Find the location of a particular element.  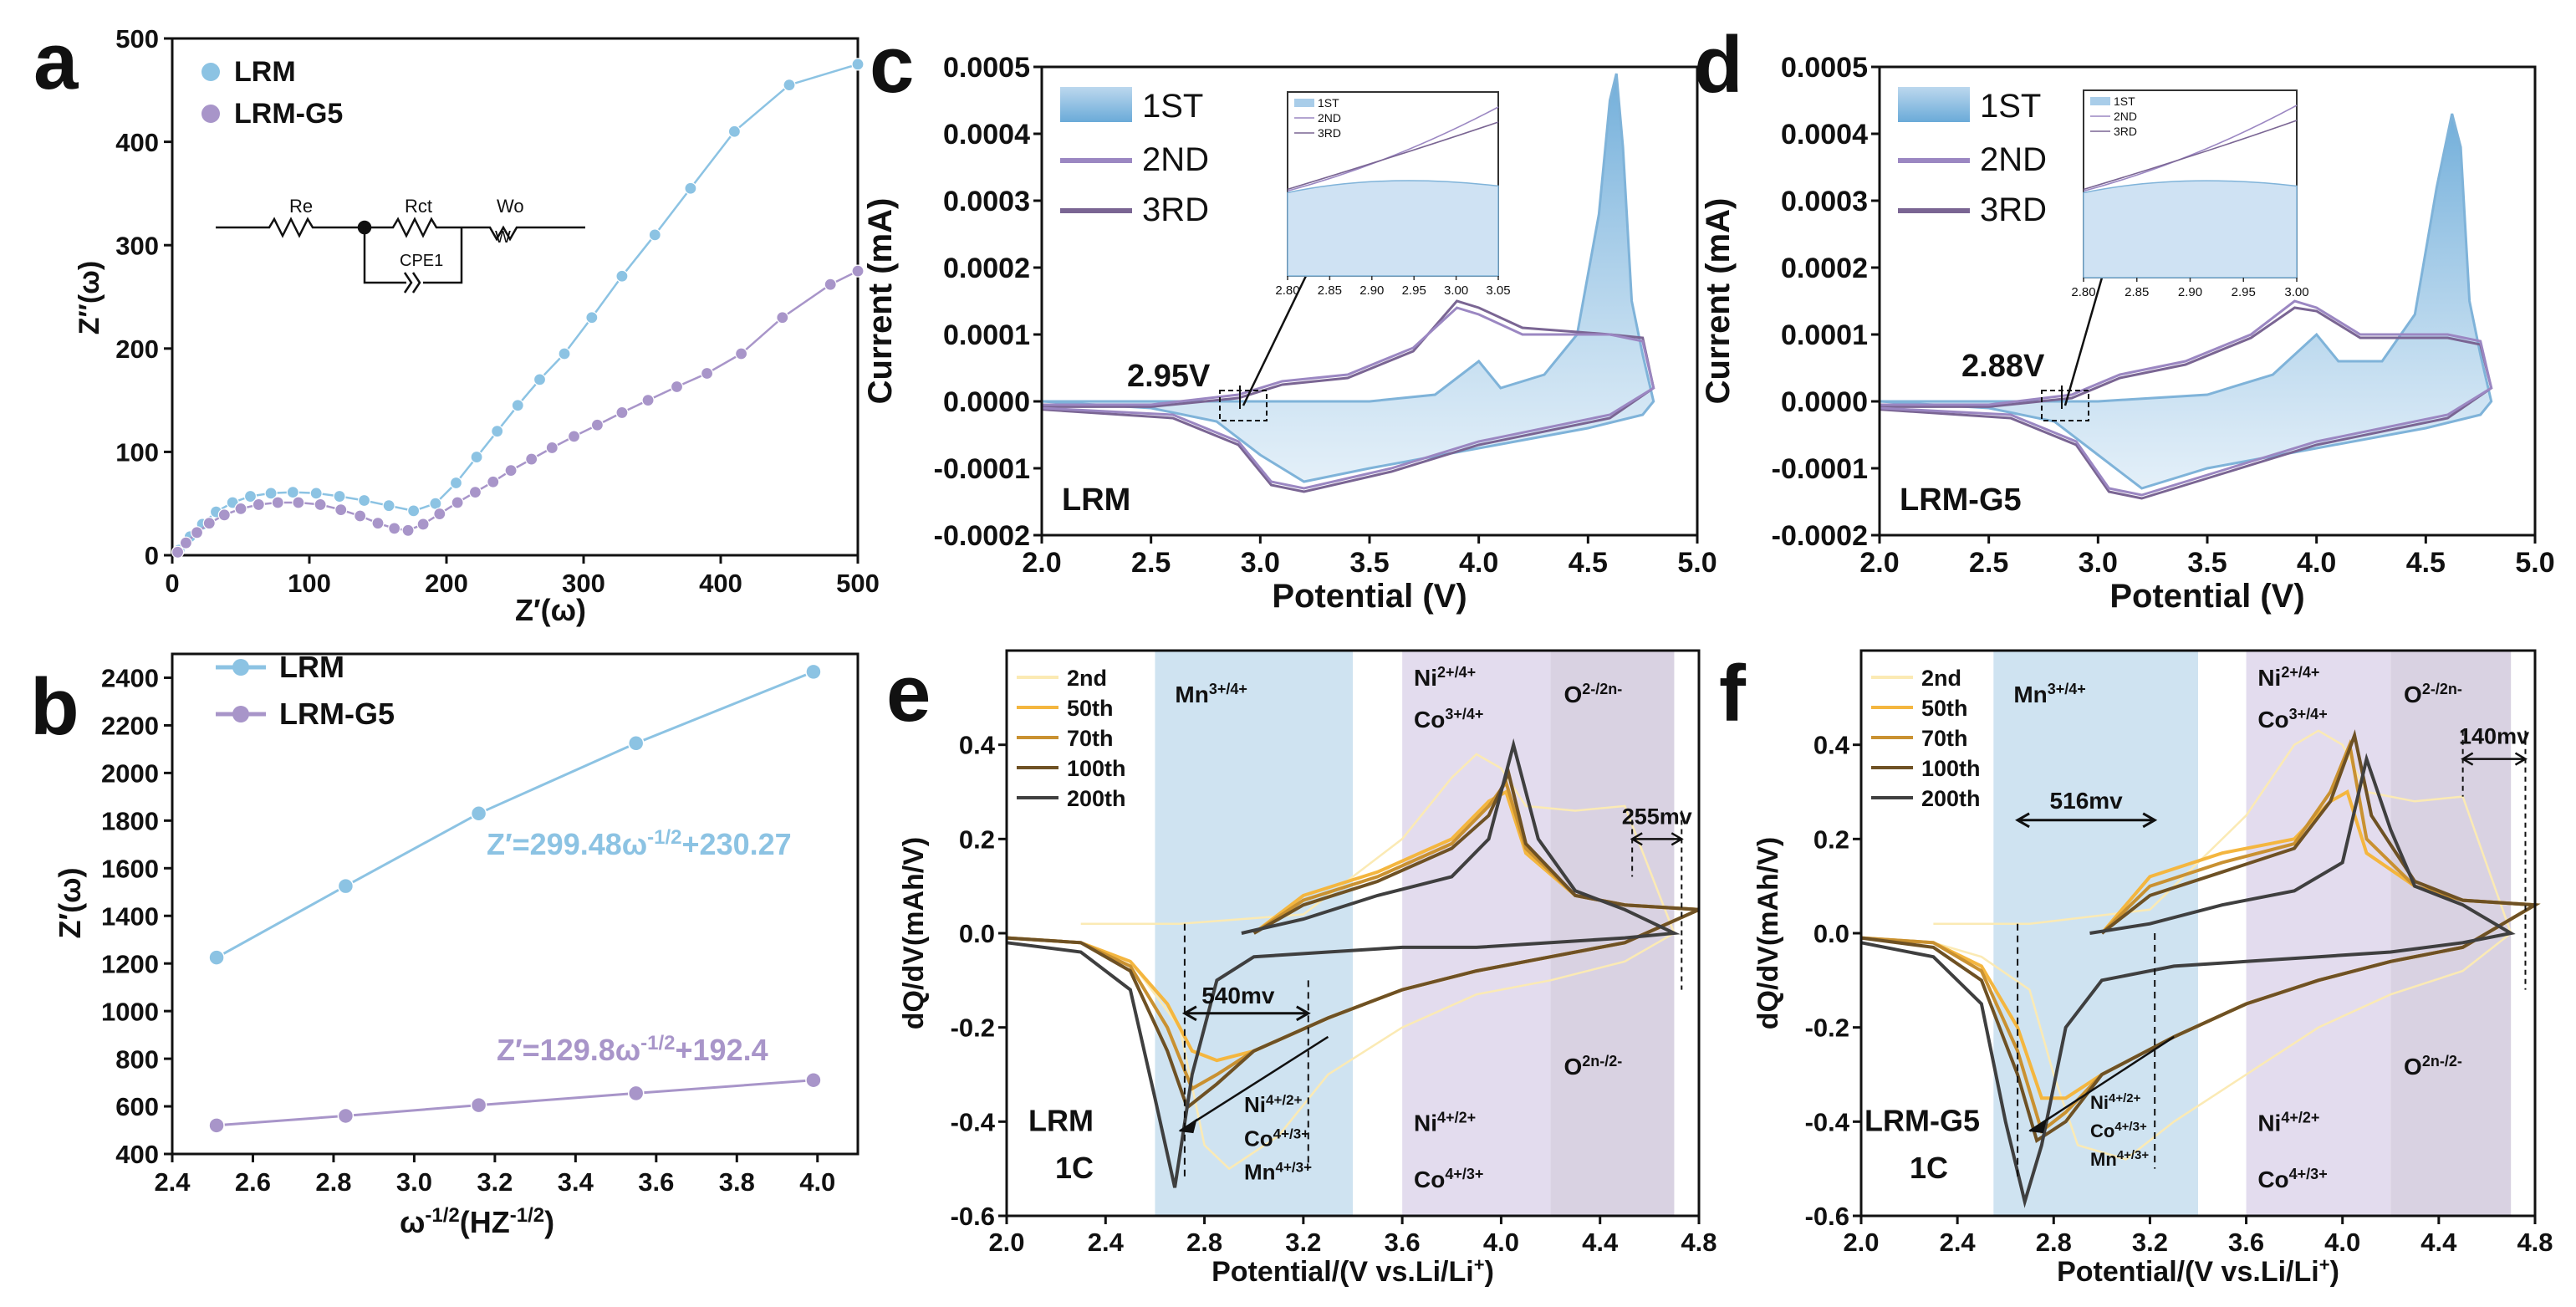

region-label-o_top-part: 2-/2n- is located at coordinates (1602, 689).